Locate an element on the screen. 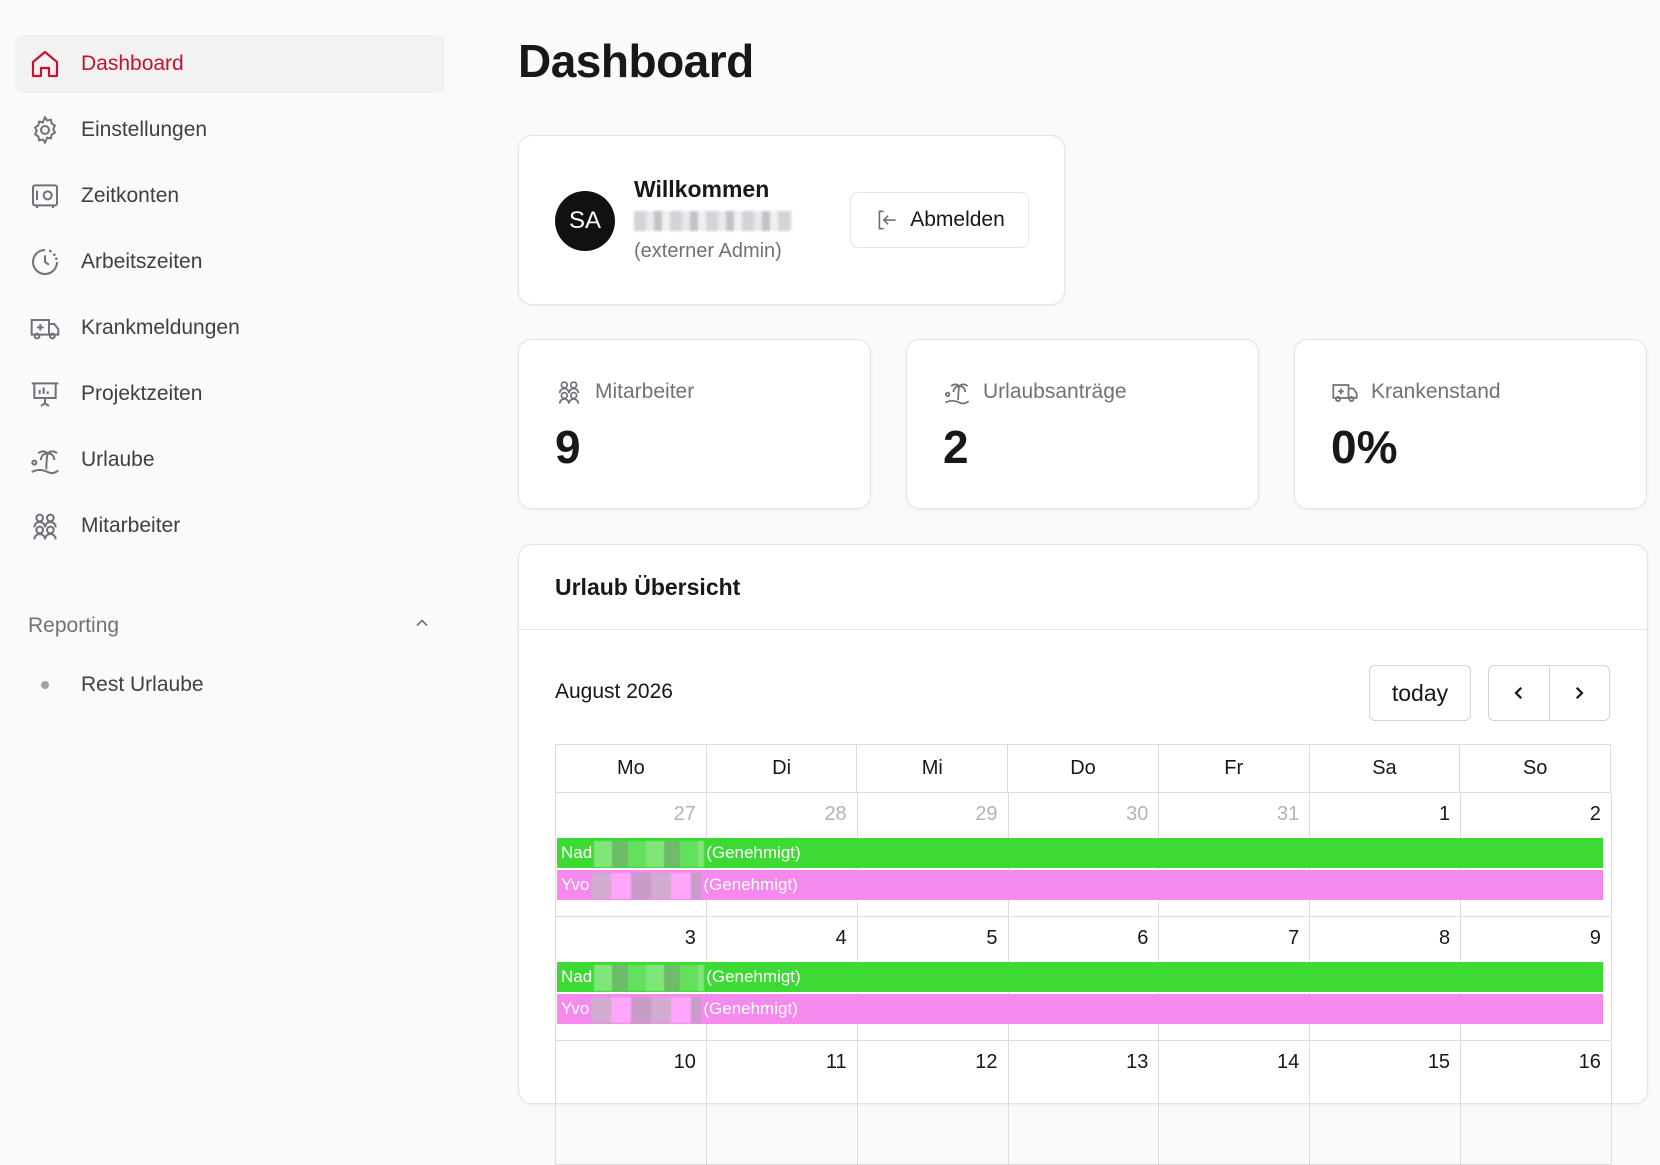 This screenshot has height=1165, width=1660. calendar-day: 16 is located at coordinates (1536, 1102).